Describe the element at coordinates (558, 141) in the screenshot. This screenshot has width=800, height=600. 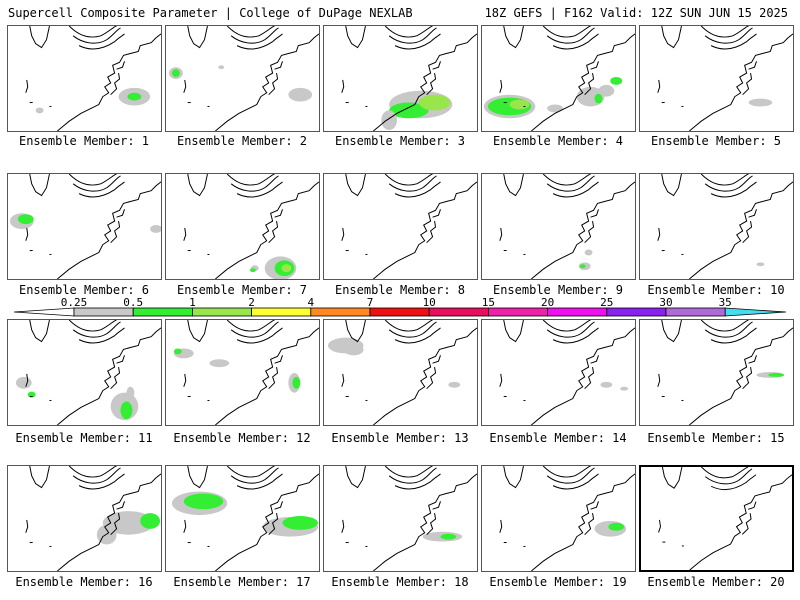
I see `ensemble-member-label: Ensemble Member: 4` at that location.